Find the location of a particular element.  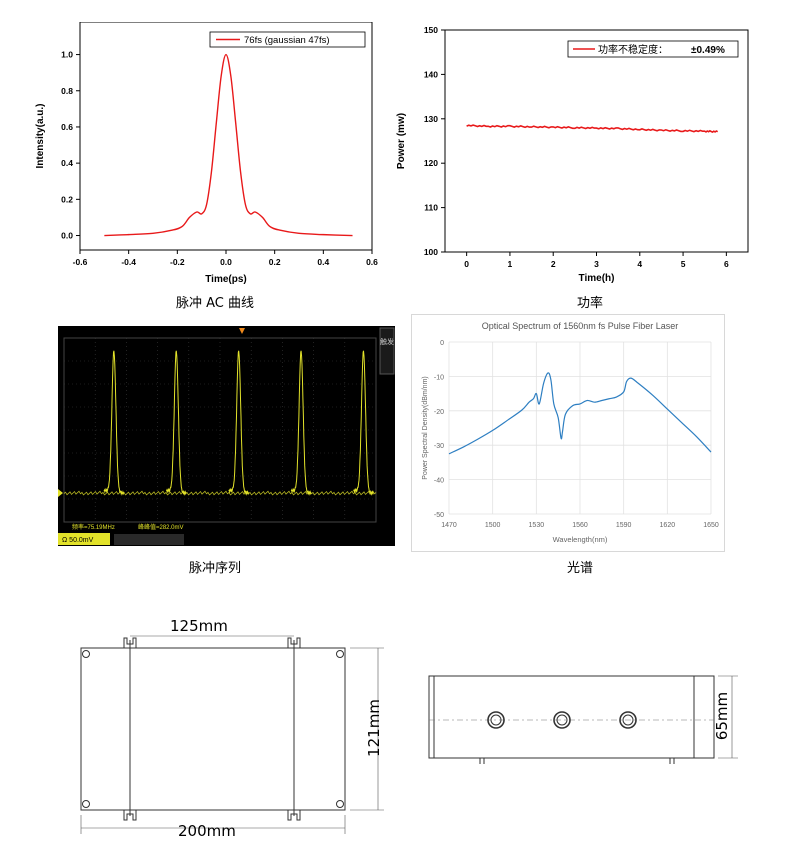

ac-plot-frame is located at coordinates (226, 136).